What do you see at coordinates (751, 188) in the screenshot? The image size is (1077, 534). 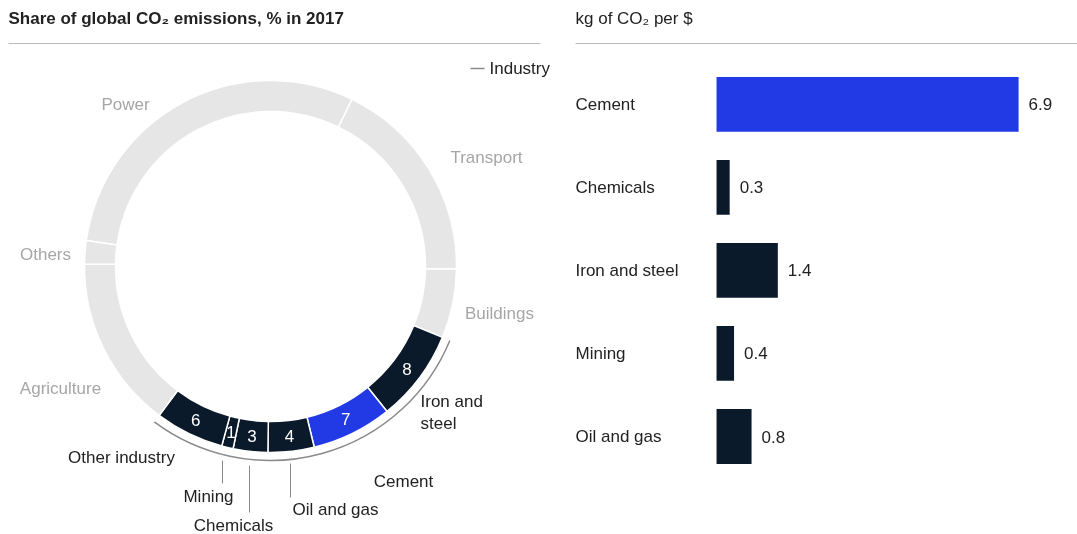 I see `data-label: 0.3` at bounding box center [751, 188].